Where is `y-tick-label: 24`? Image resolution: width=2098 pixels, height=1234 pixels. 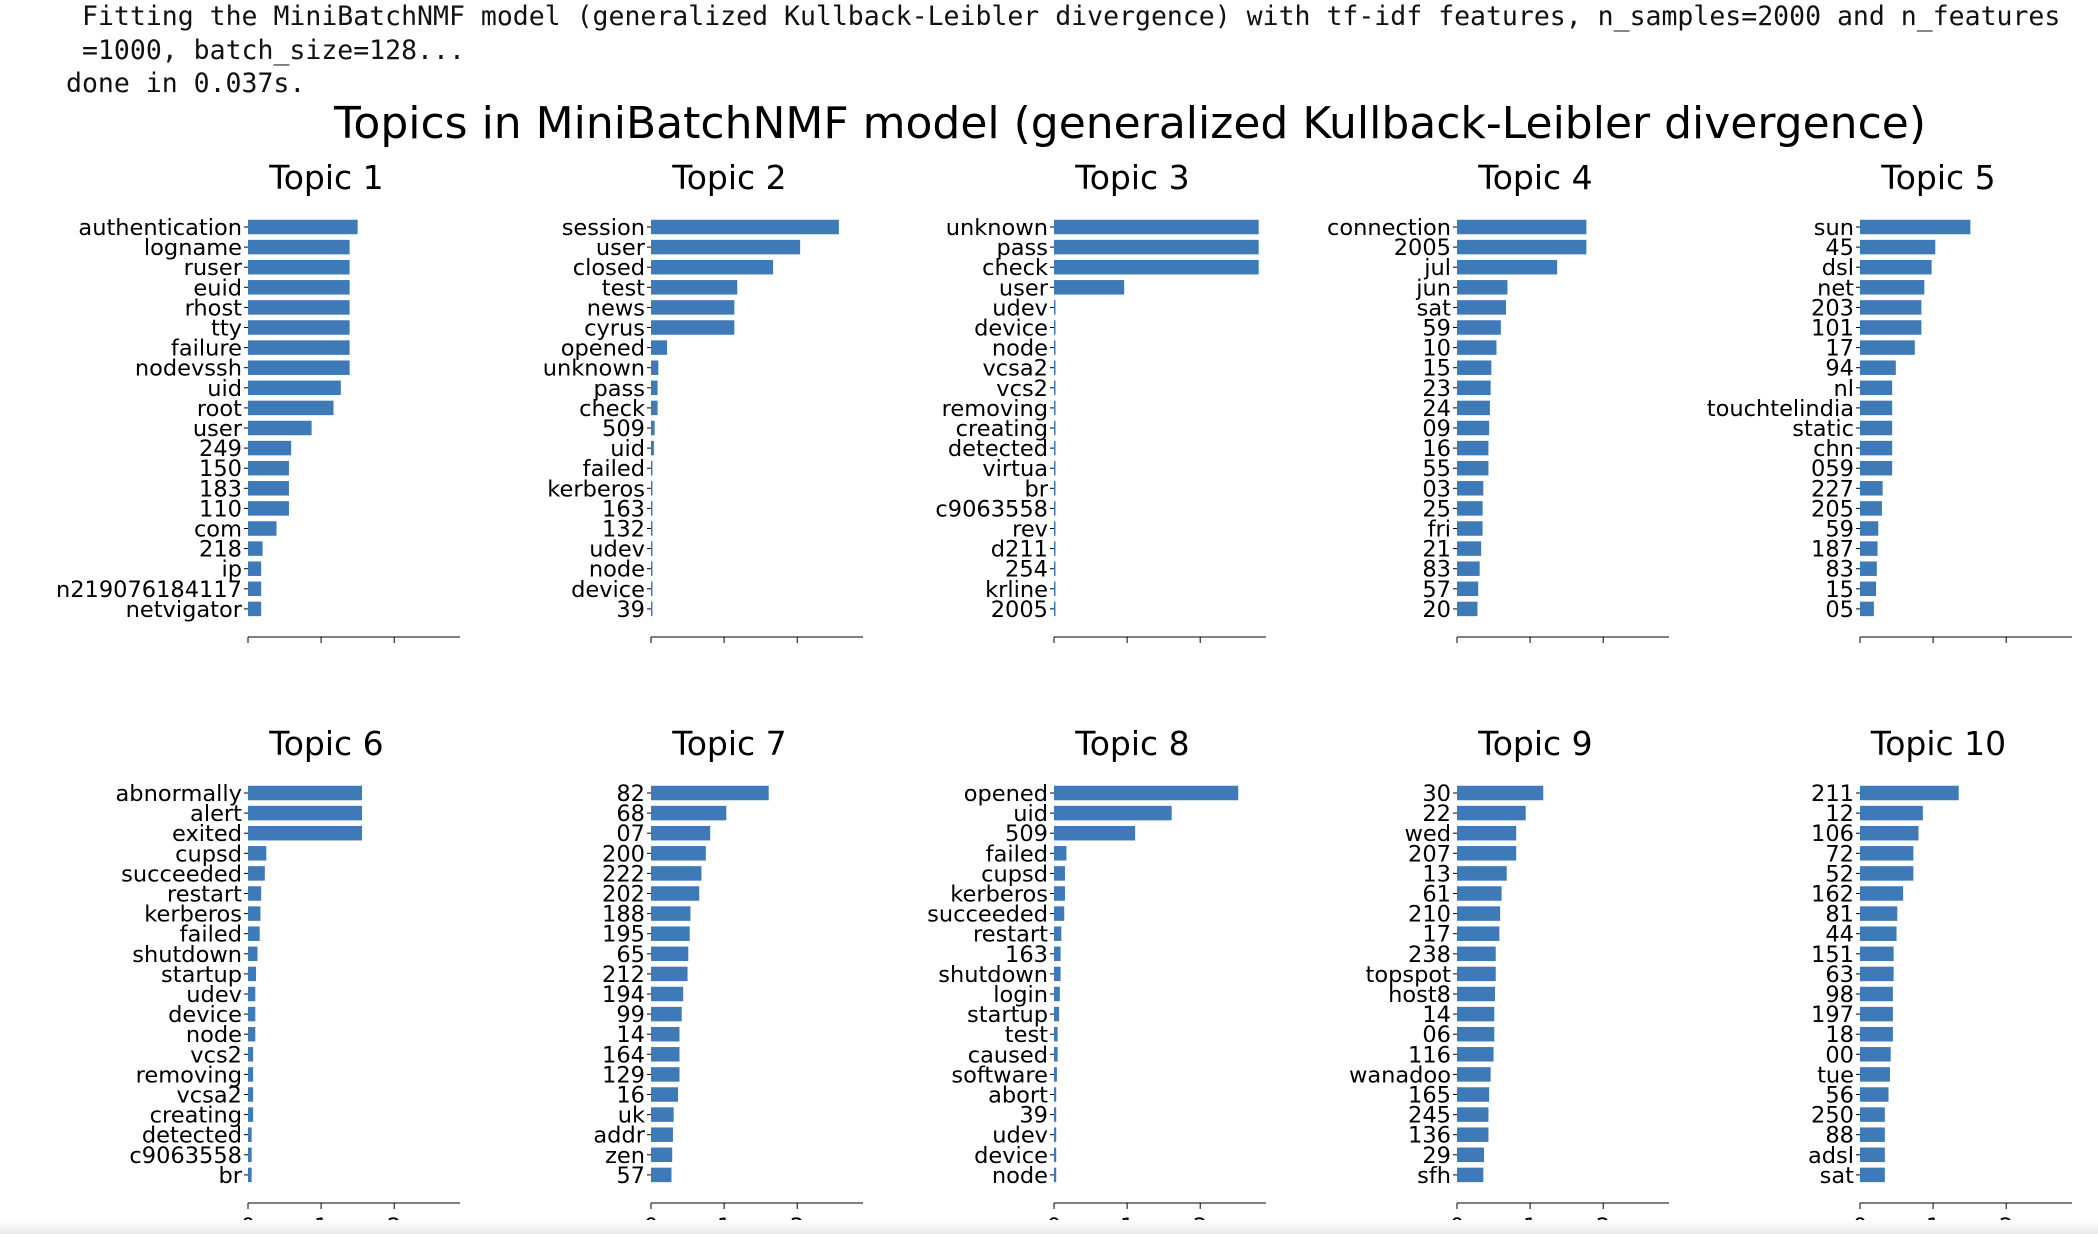
y-tick-label: 24 is located at coordinates (1436, 409).